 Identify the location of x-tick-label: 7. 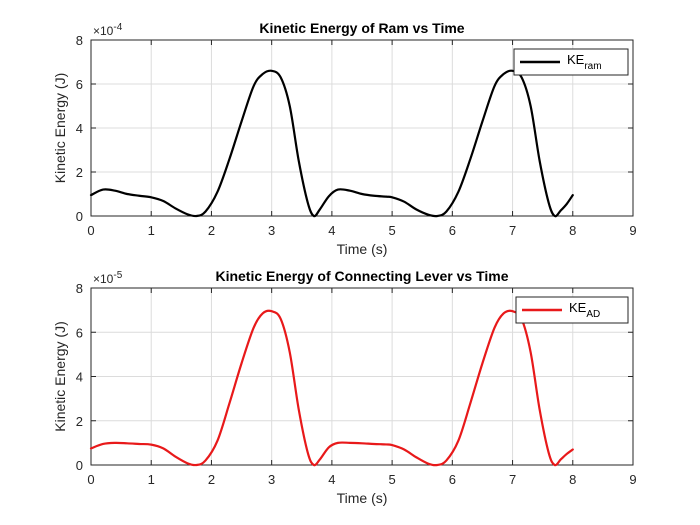
(512, 230).